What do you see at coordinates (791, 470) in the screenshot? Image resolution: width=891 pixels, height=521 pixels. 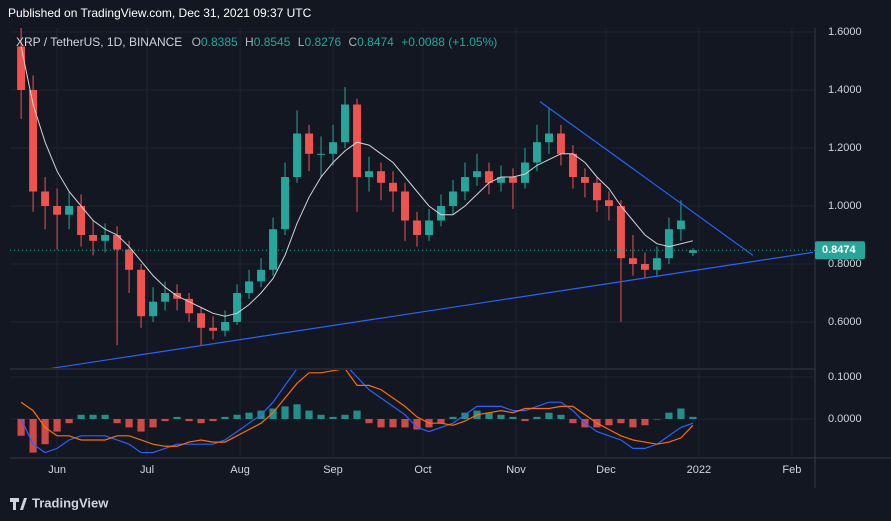 I see `x-tick-label: Feb` at bounding box center [791, 470].